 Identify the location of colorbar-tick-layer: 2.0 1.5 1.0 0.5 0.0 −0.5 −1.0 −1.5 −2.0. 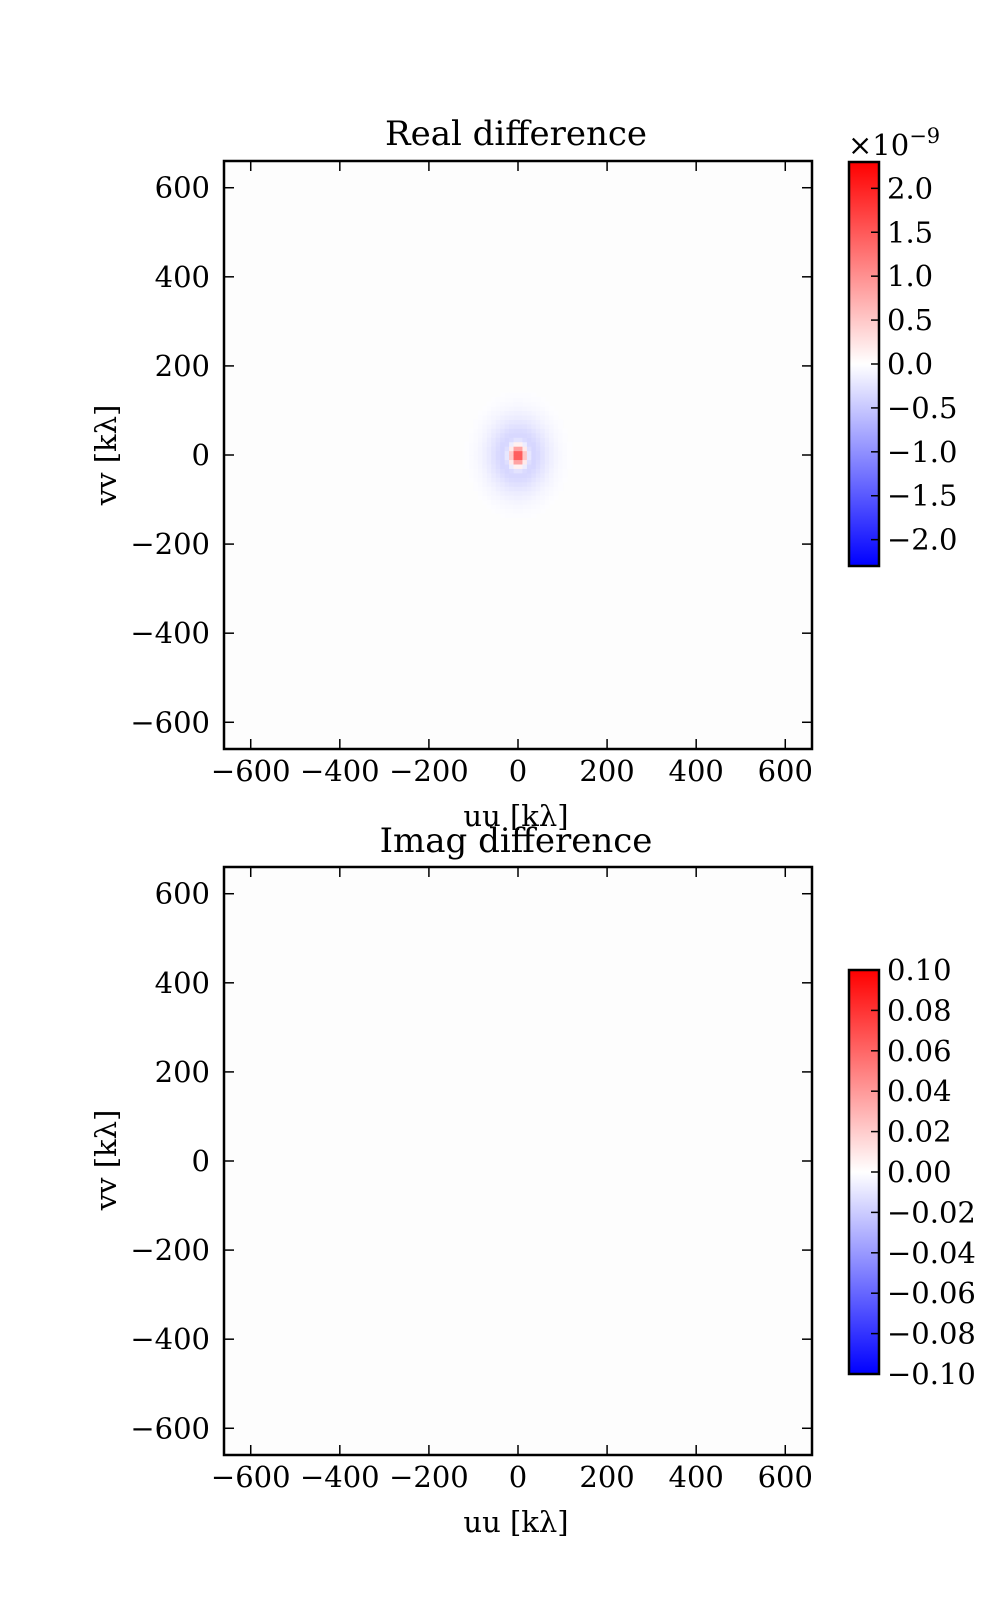
(914, 364).